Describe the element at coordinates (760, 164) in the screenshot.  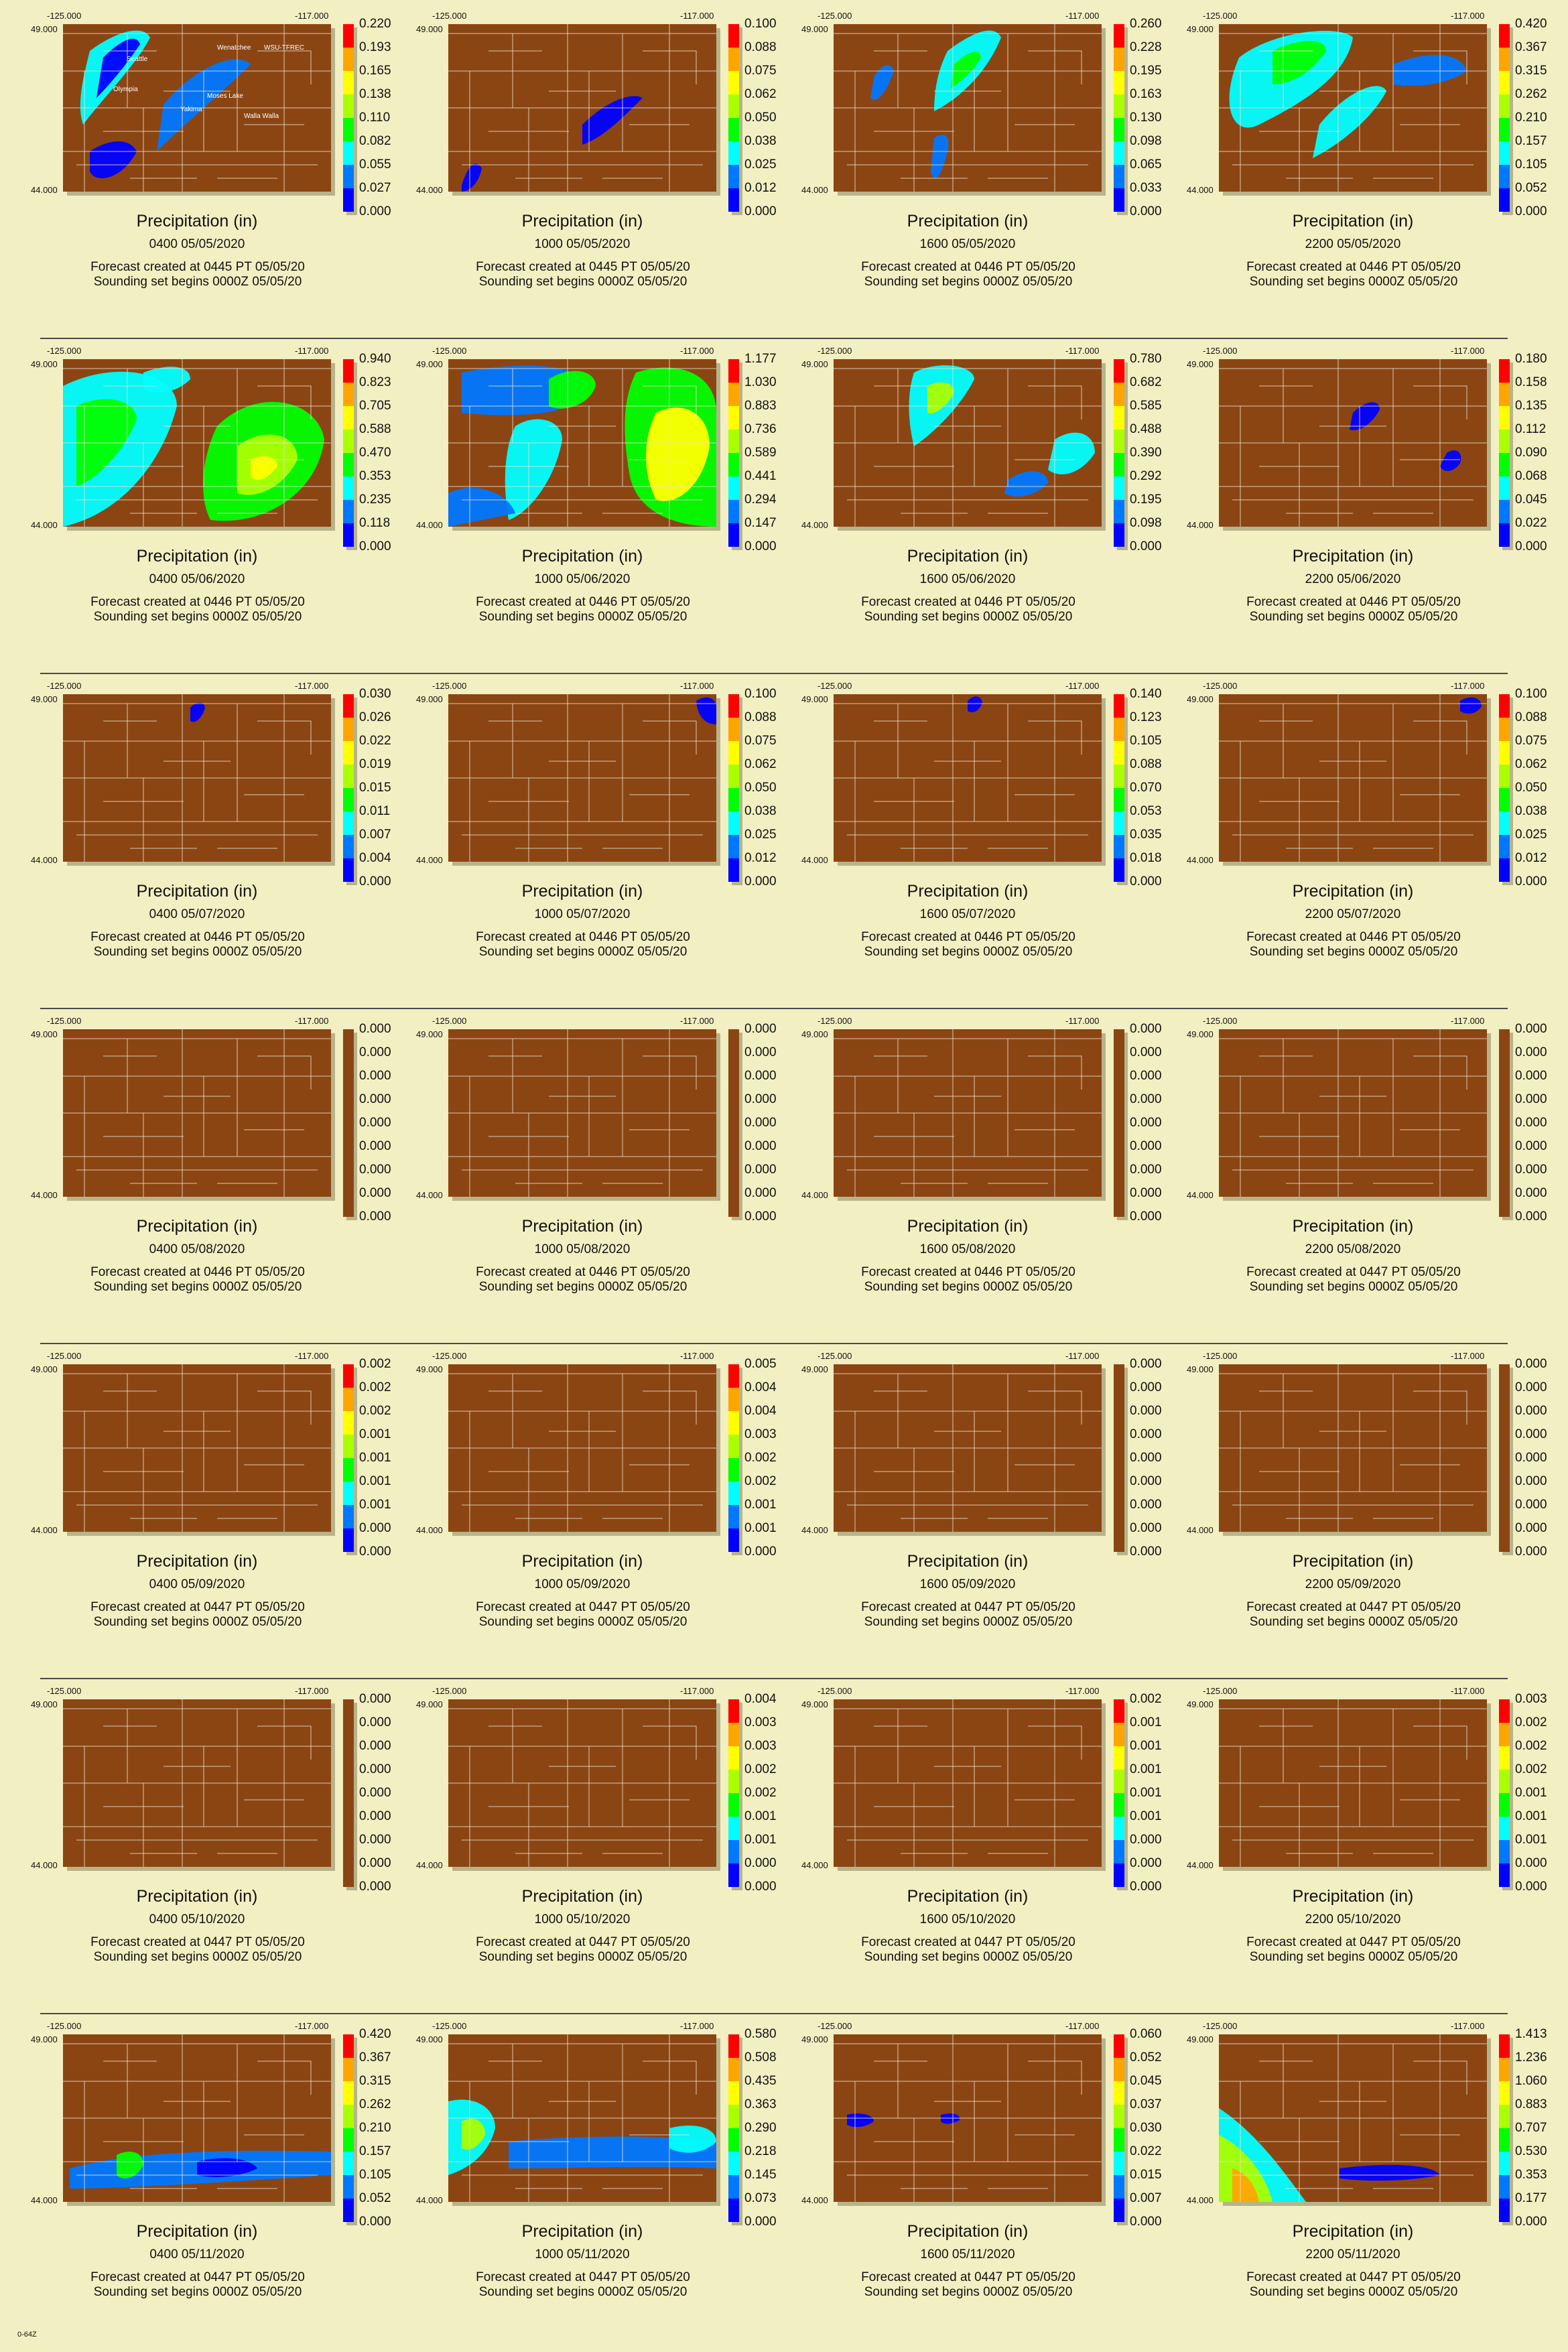
I see `color-scale-label: 0.025` at that location.